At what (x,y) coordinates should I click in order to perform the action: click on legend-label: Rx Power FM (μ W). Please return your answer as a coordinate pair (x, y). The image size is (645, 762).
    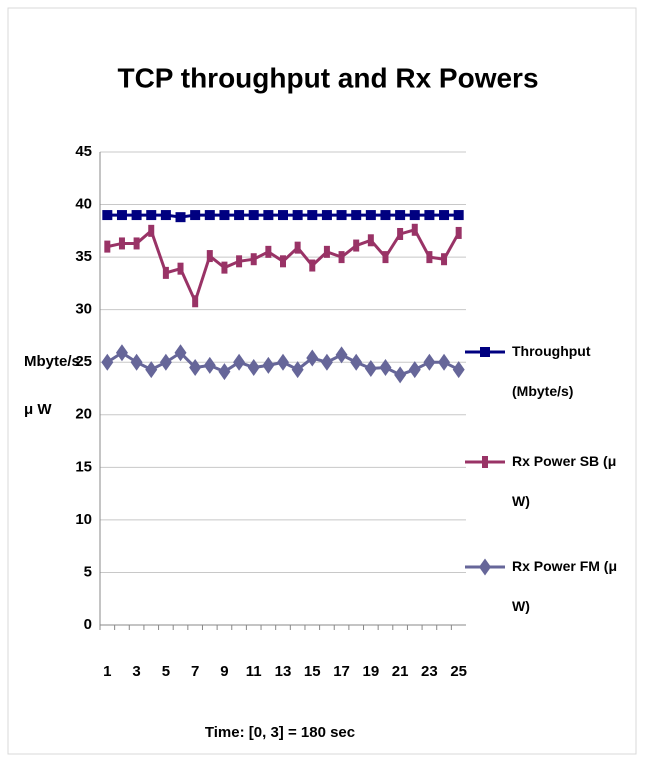
    Looking at the image, I should click on (564, 586).